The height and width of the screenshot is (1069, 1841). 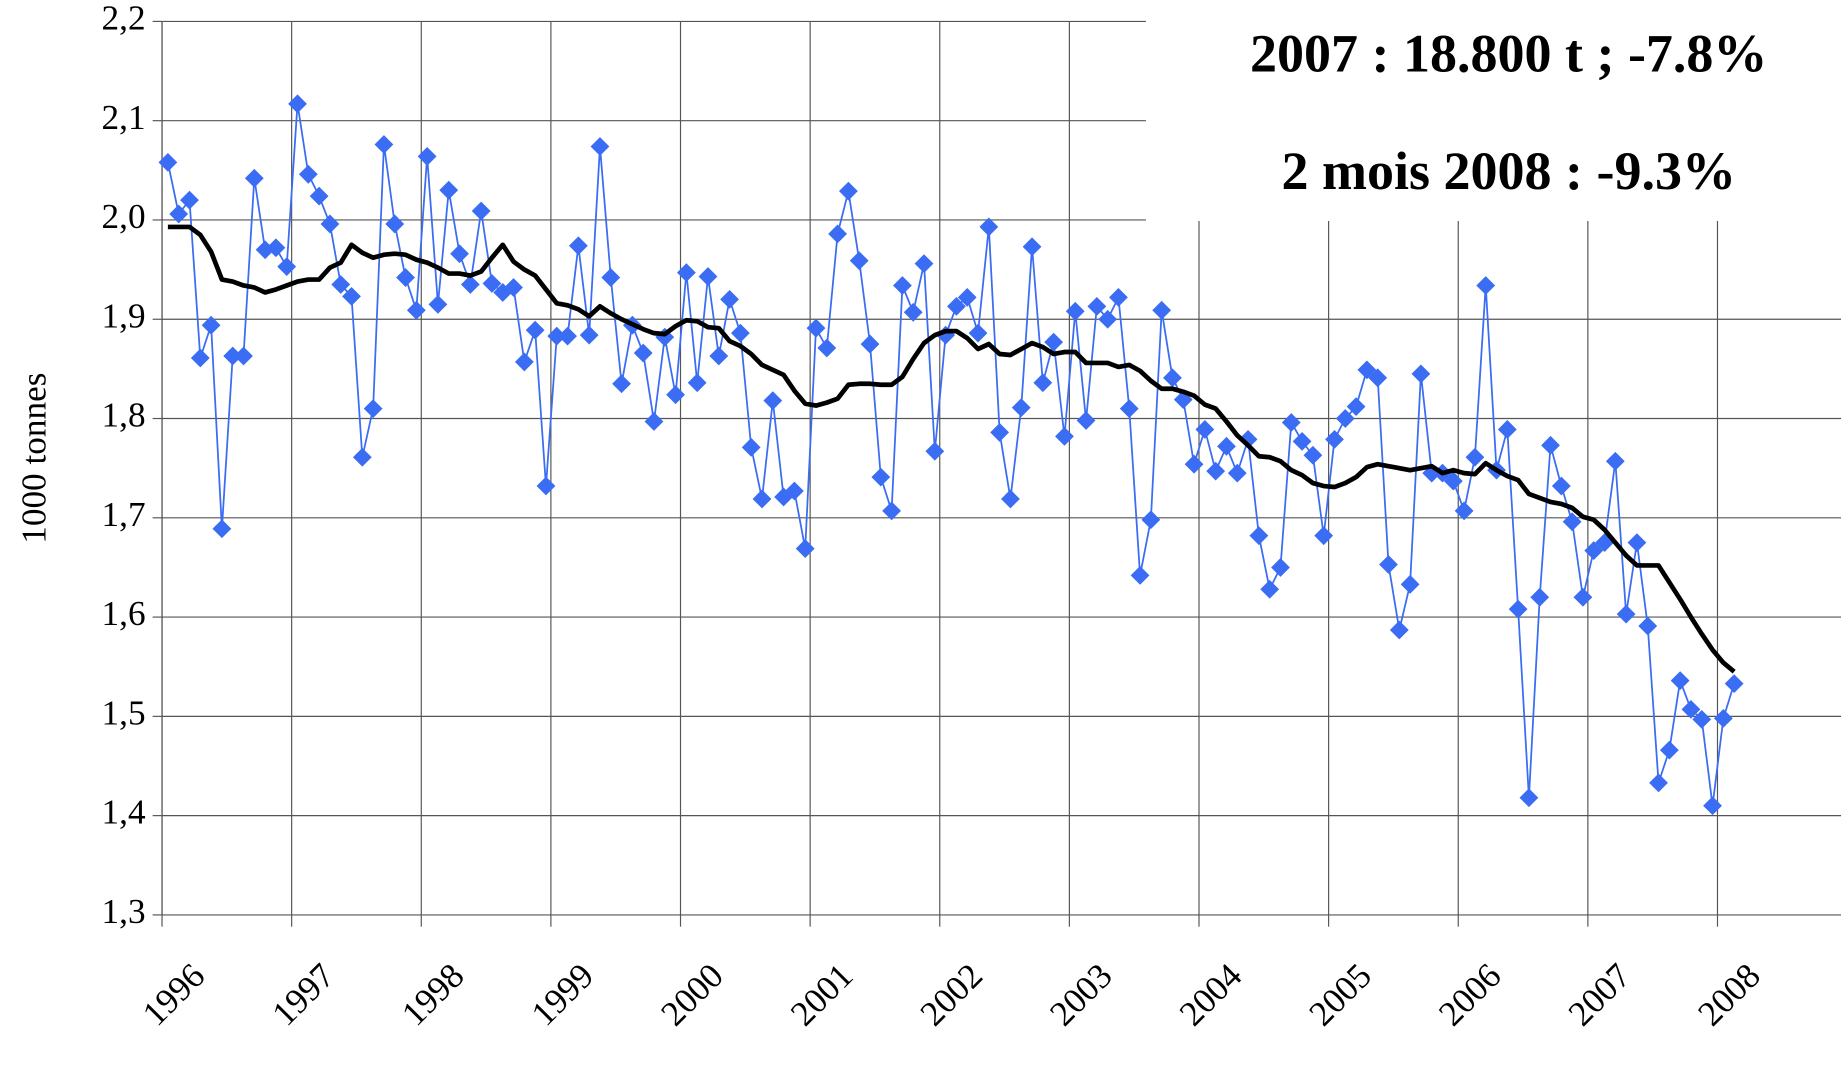 I want to click on x-tick-label: 1997, so click(x=303, y=994).